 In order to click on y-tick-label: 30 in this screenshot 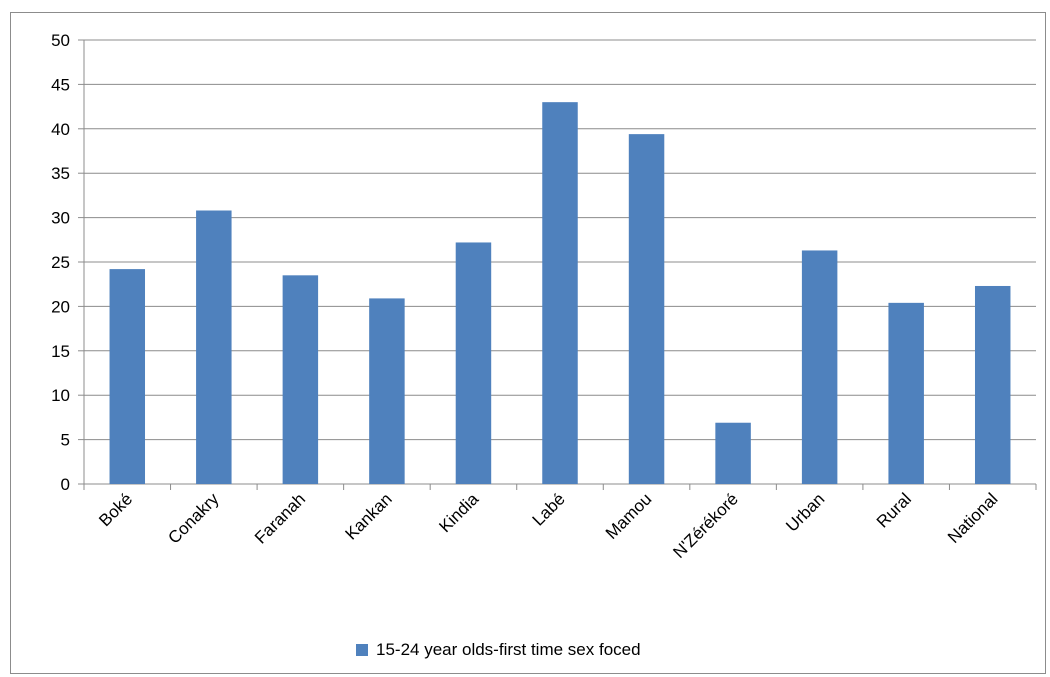, I will do `click(60, 218)`.